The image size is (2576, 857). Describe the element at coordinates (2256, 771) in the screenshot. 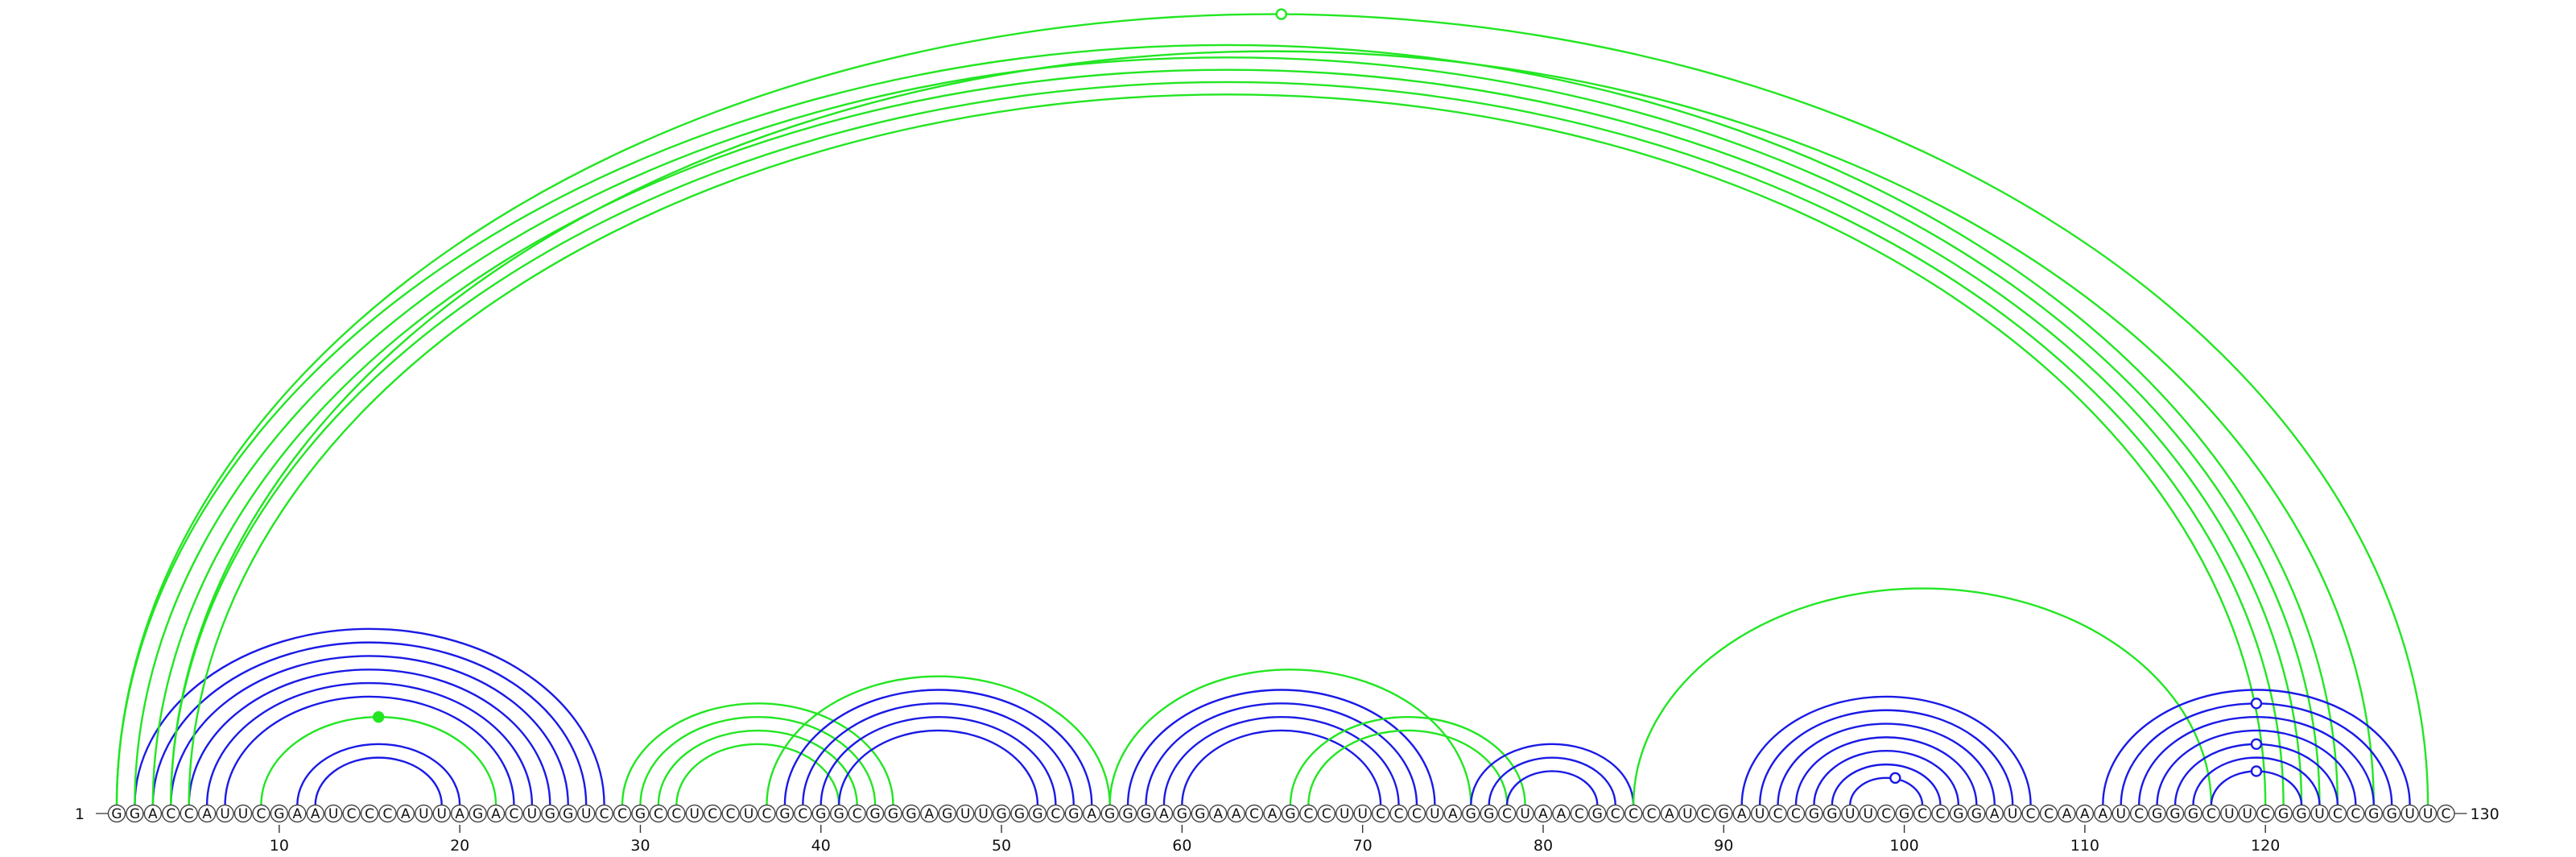

I see `arc-marker` at that location.